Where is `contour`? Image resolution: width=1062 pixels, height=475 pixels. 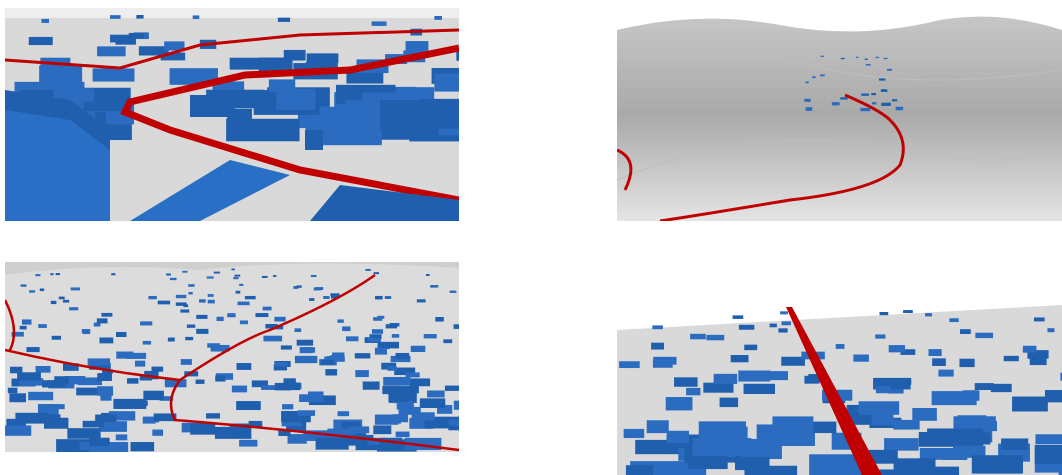
contour is located at coordinates (839, 66).